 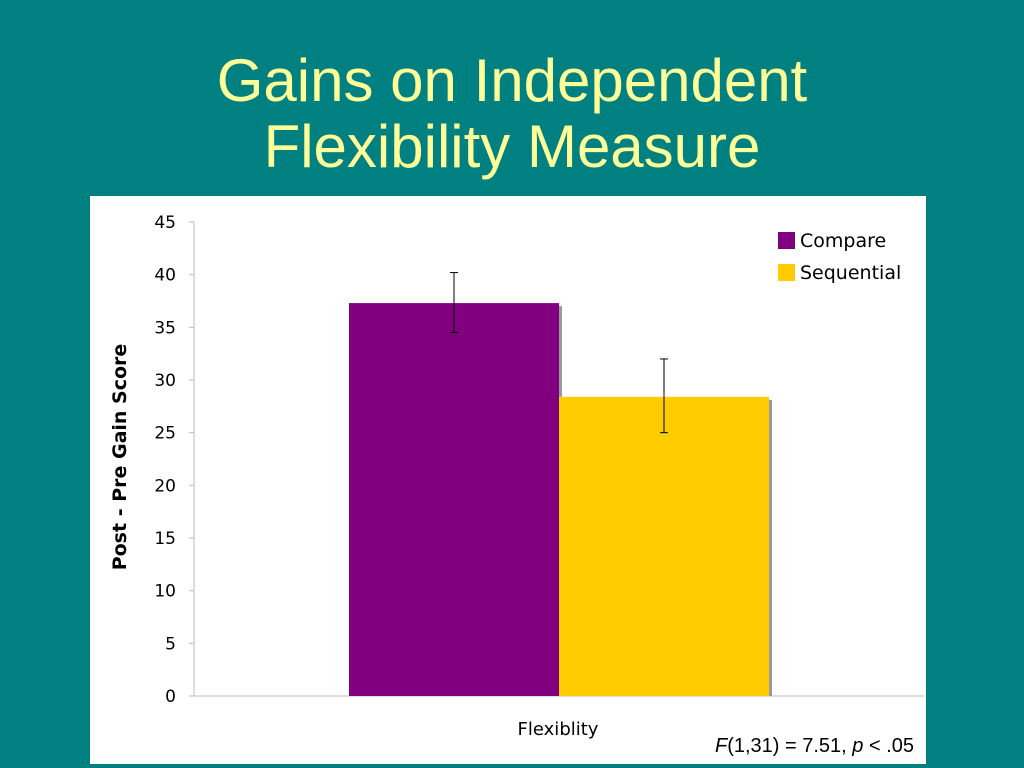 I want to click on stat-p-symbol: p, so click(x=858, y=746).